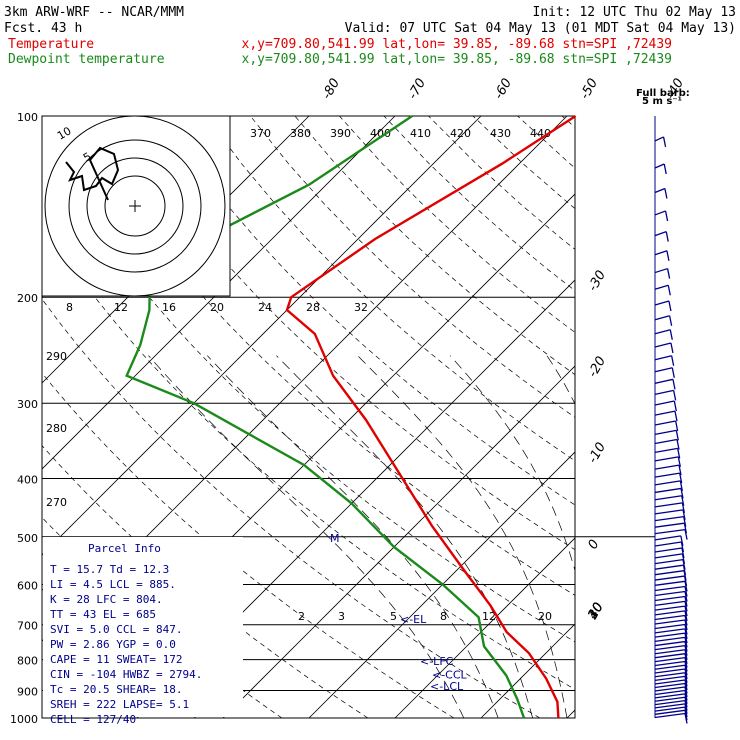  I want to click on init-time: Init: 12 UTC Thu 02 May 13, so click(635, 12).